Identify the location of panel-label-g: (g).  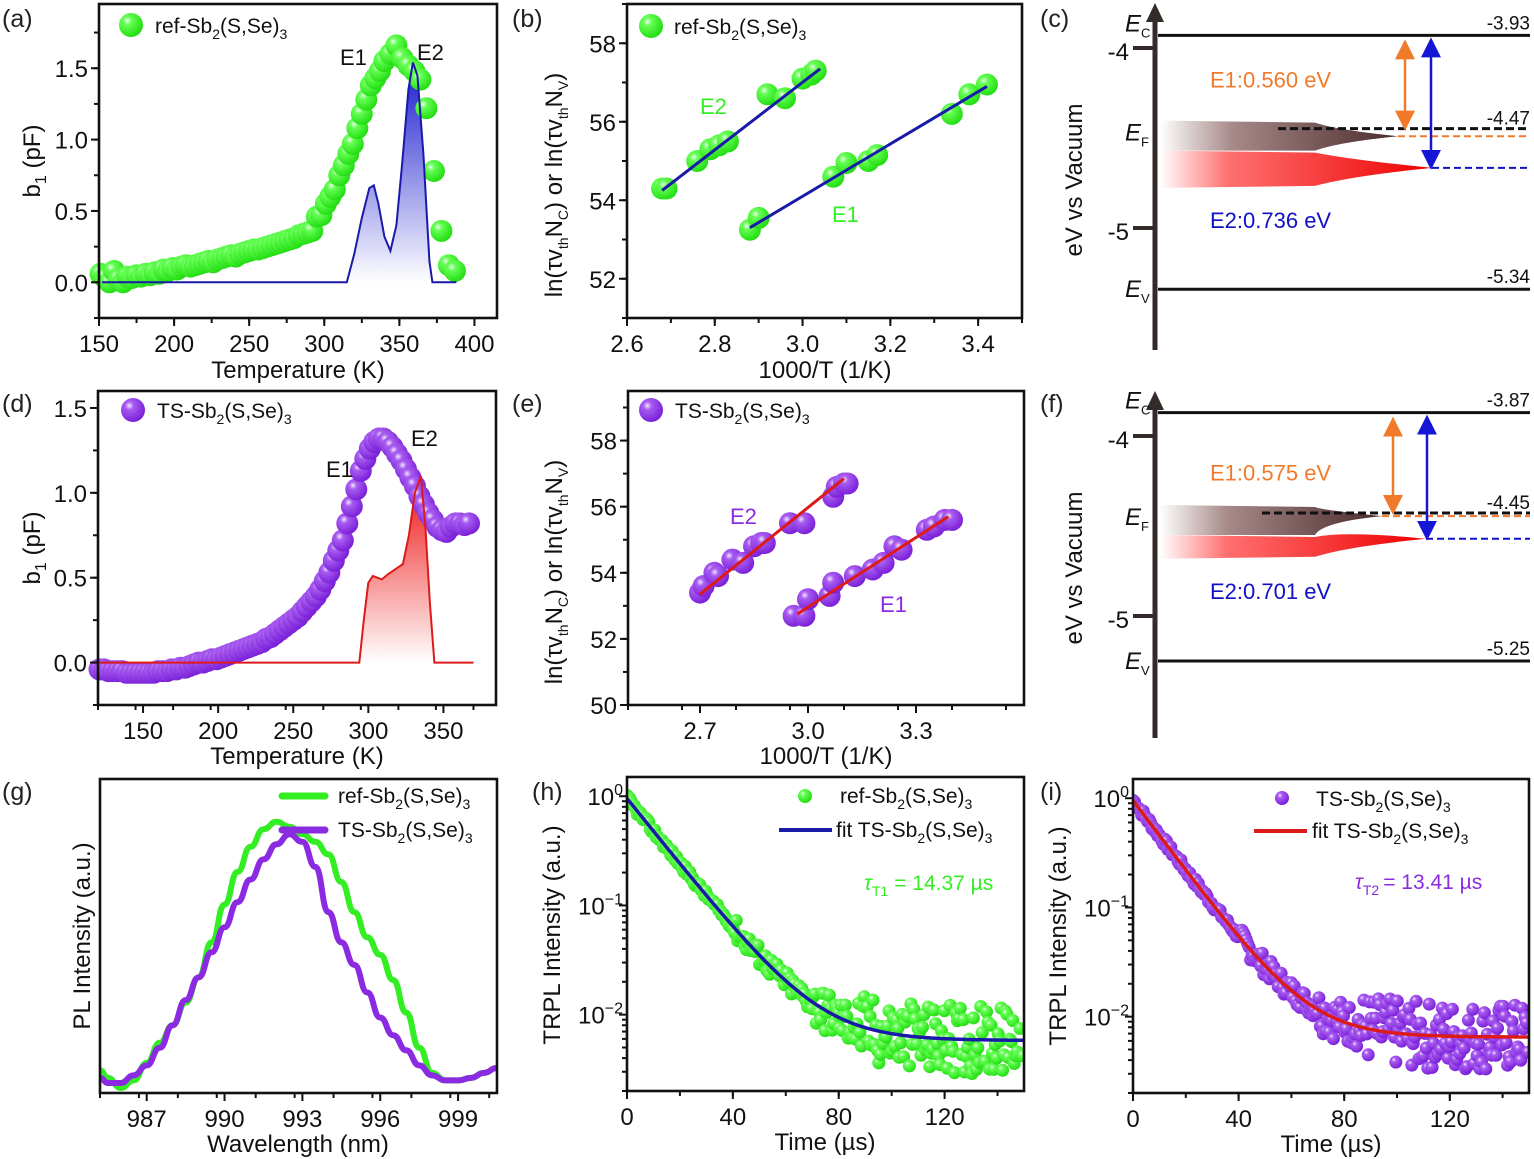
(17, 792).